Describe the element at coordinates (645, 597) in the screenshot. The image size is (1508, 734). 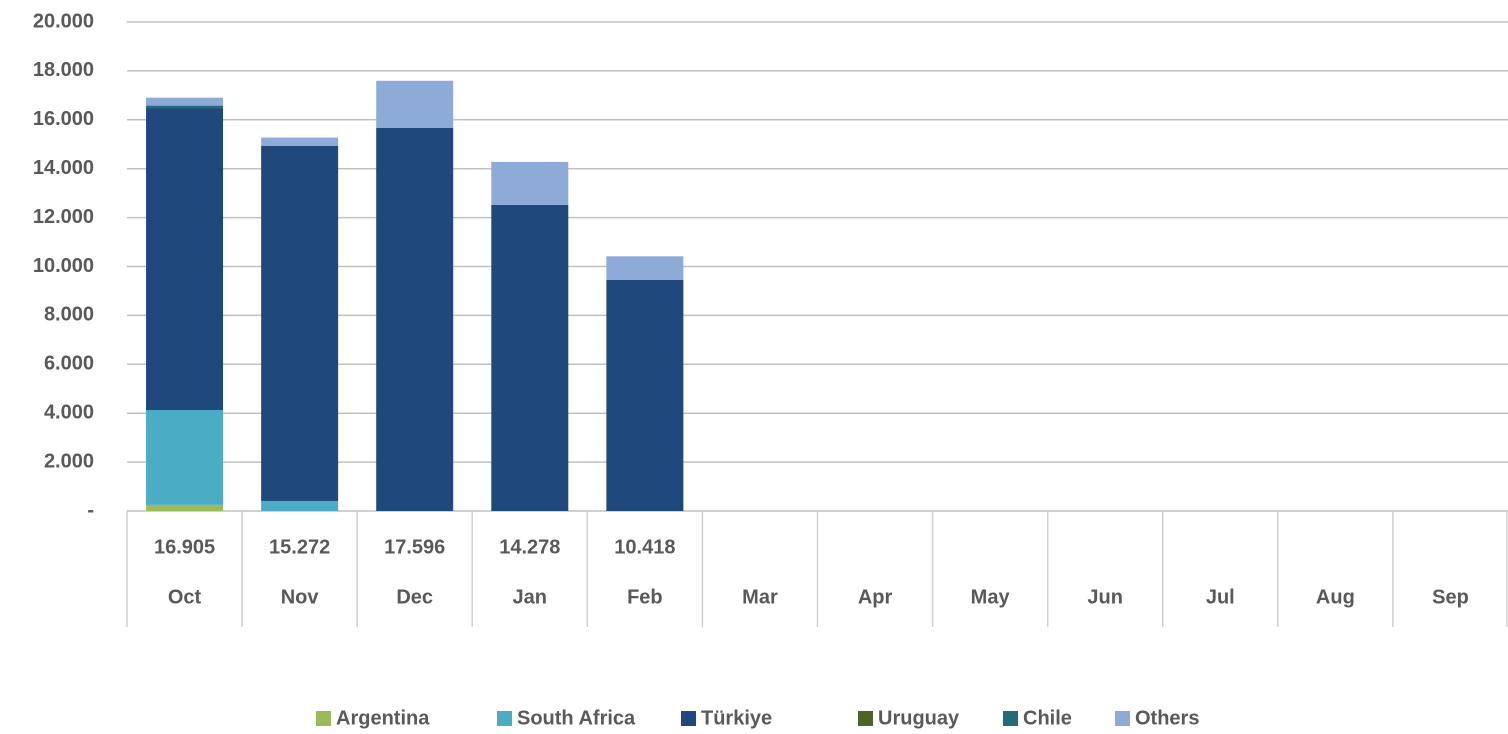
I see `x-tick-label: Feb` at that location.